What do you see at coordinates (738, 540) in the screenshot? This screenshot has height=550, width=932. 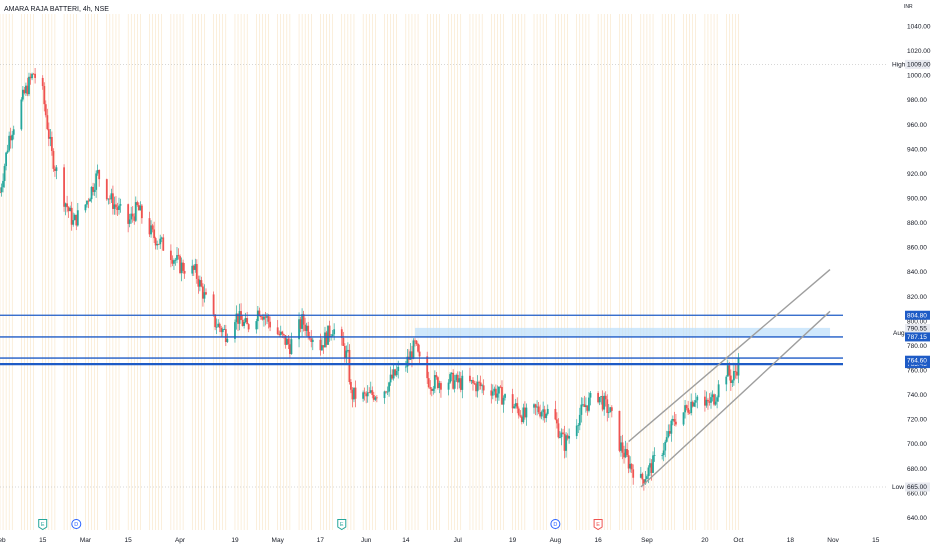 I see `x-tick-label: Oct` at bounding box center [738, 540].